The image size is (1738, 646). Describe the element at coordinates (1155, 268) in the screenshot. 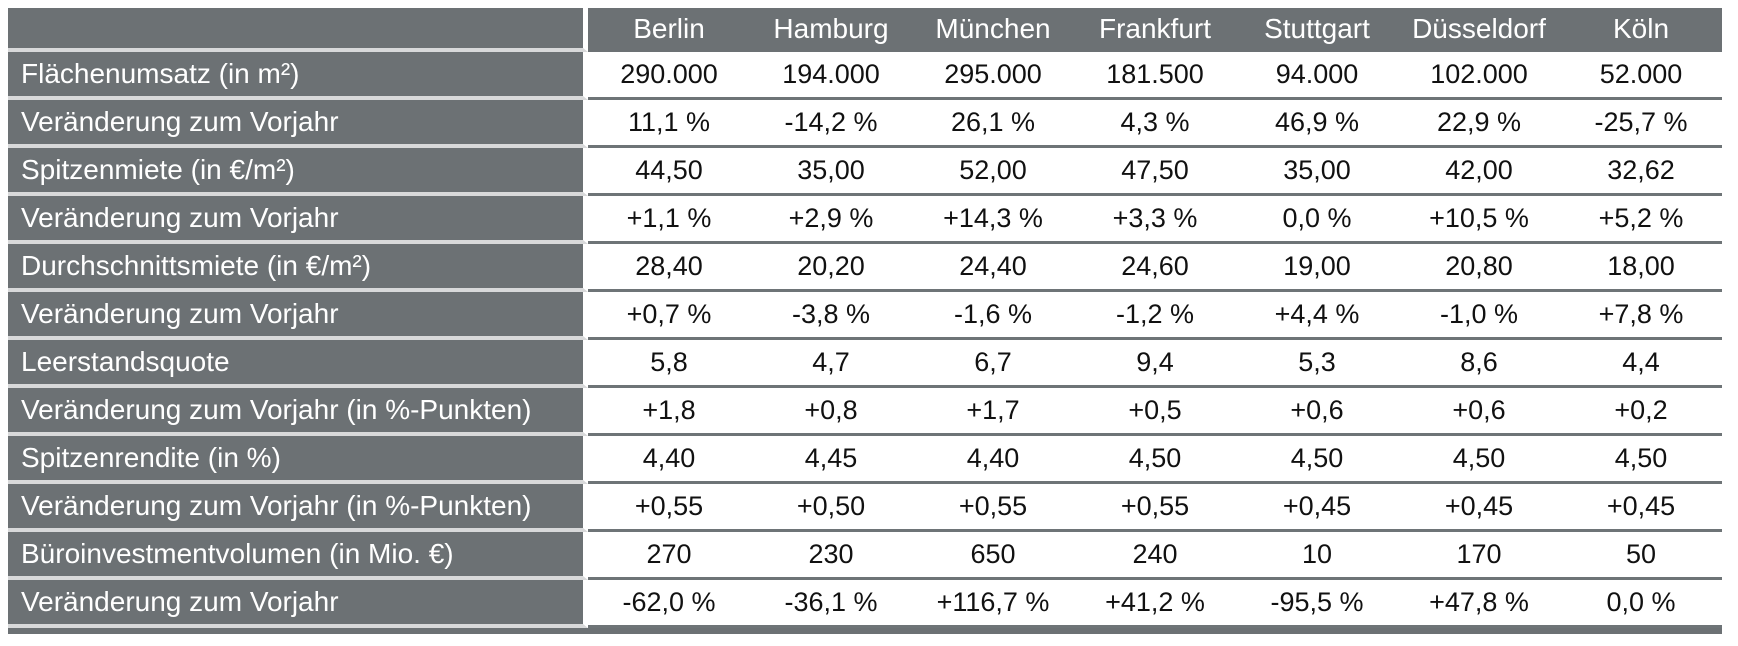

I see `table-cell: 24,60` at that location.